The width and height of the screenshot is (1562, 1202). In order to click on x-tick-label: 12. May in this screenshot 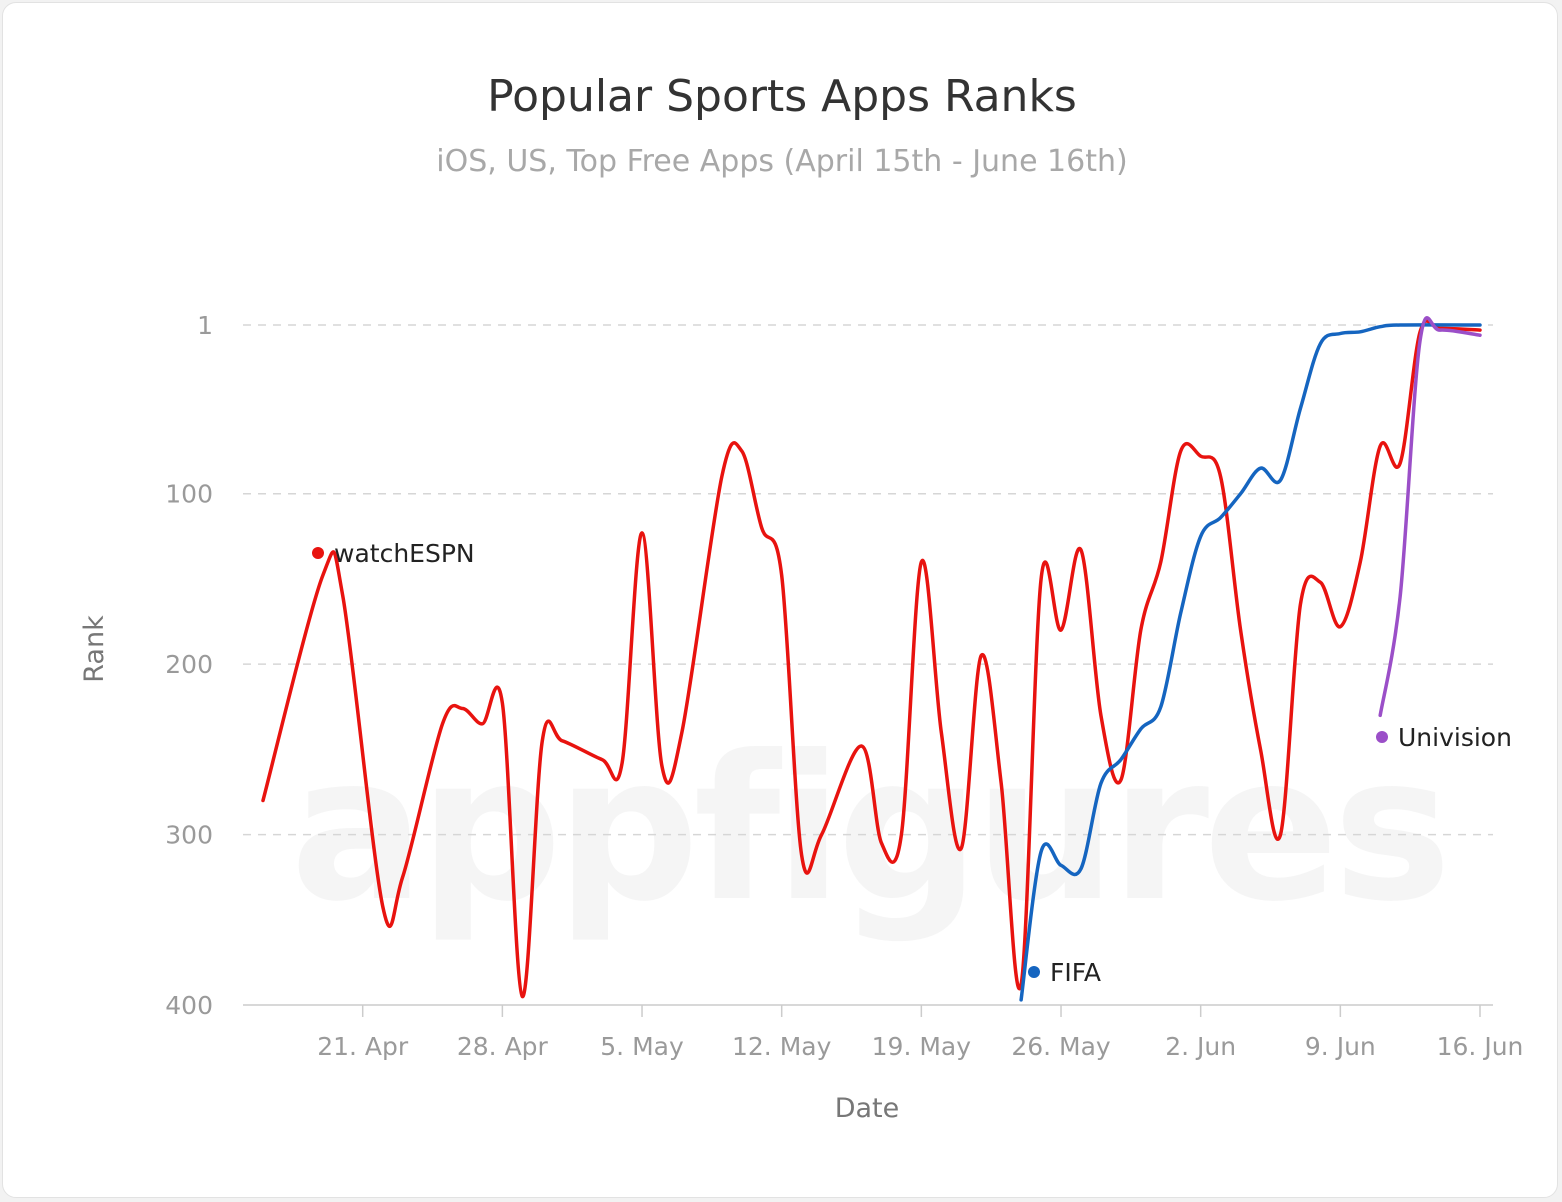, I will do `click(782, 1046)`.